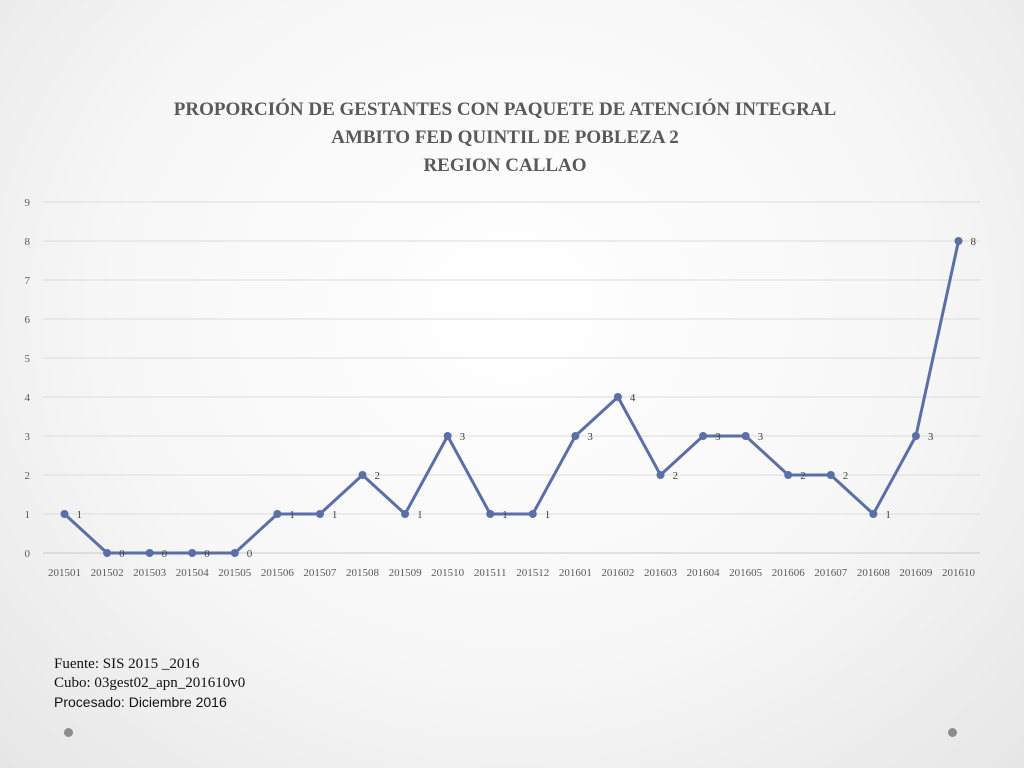 The image size is (1024, 768). What do you see at coordinates (746, 573) in the screenshot?
I see `x-tick-label: 201605` at bounding box center [746, 573].